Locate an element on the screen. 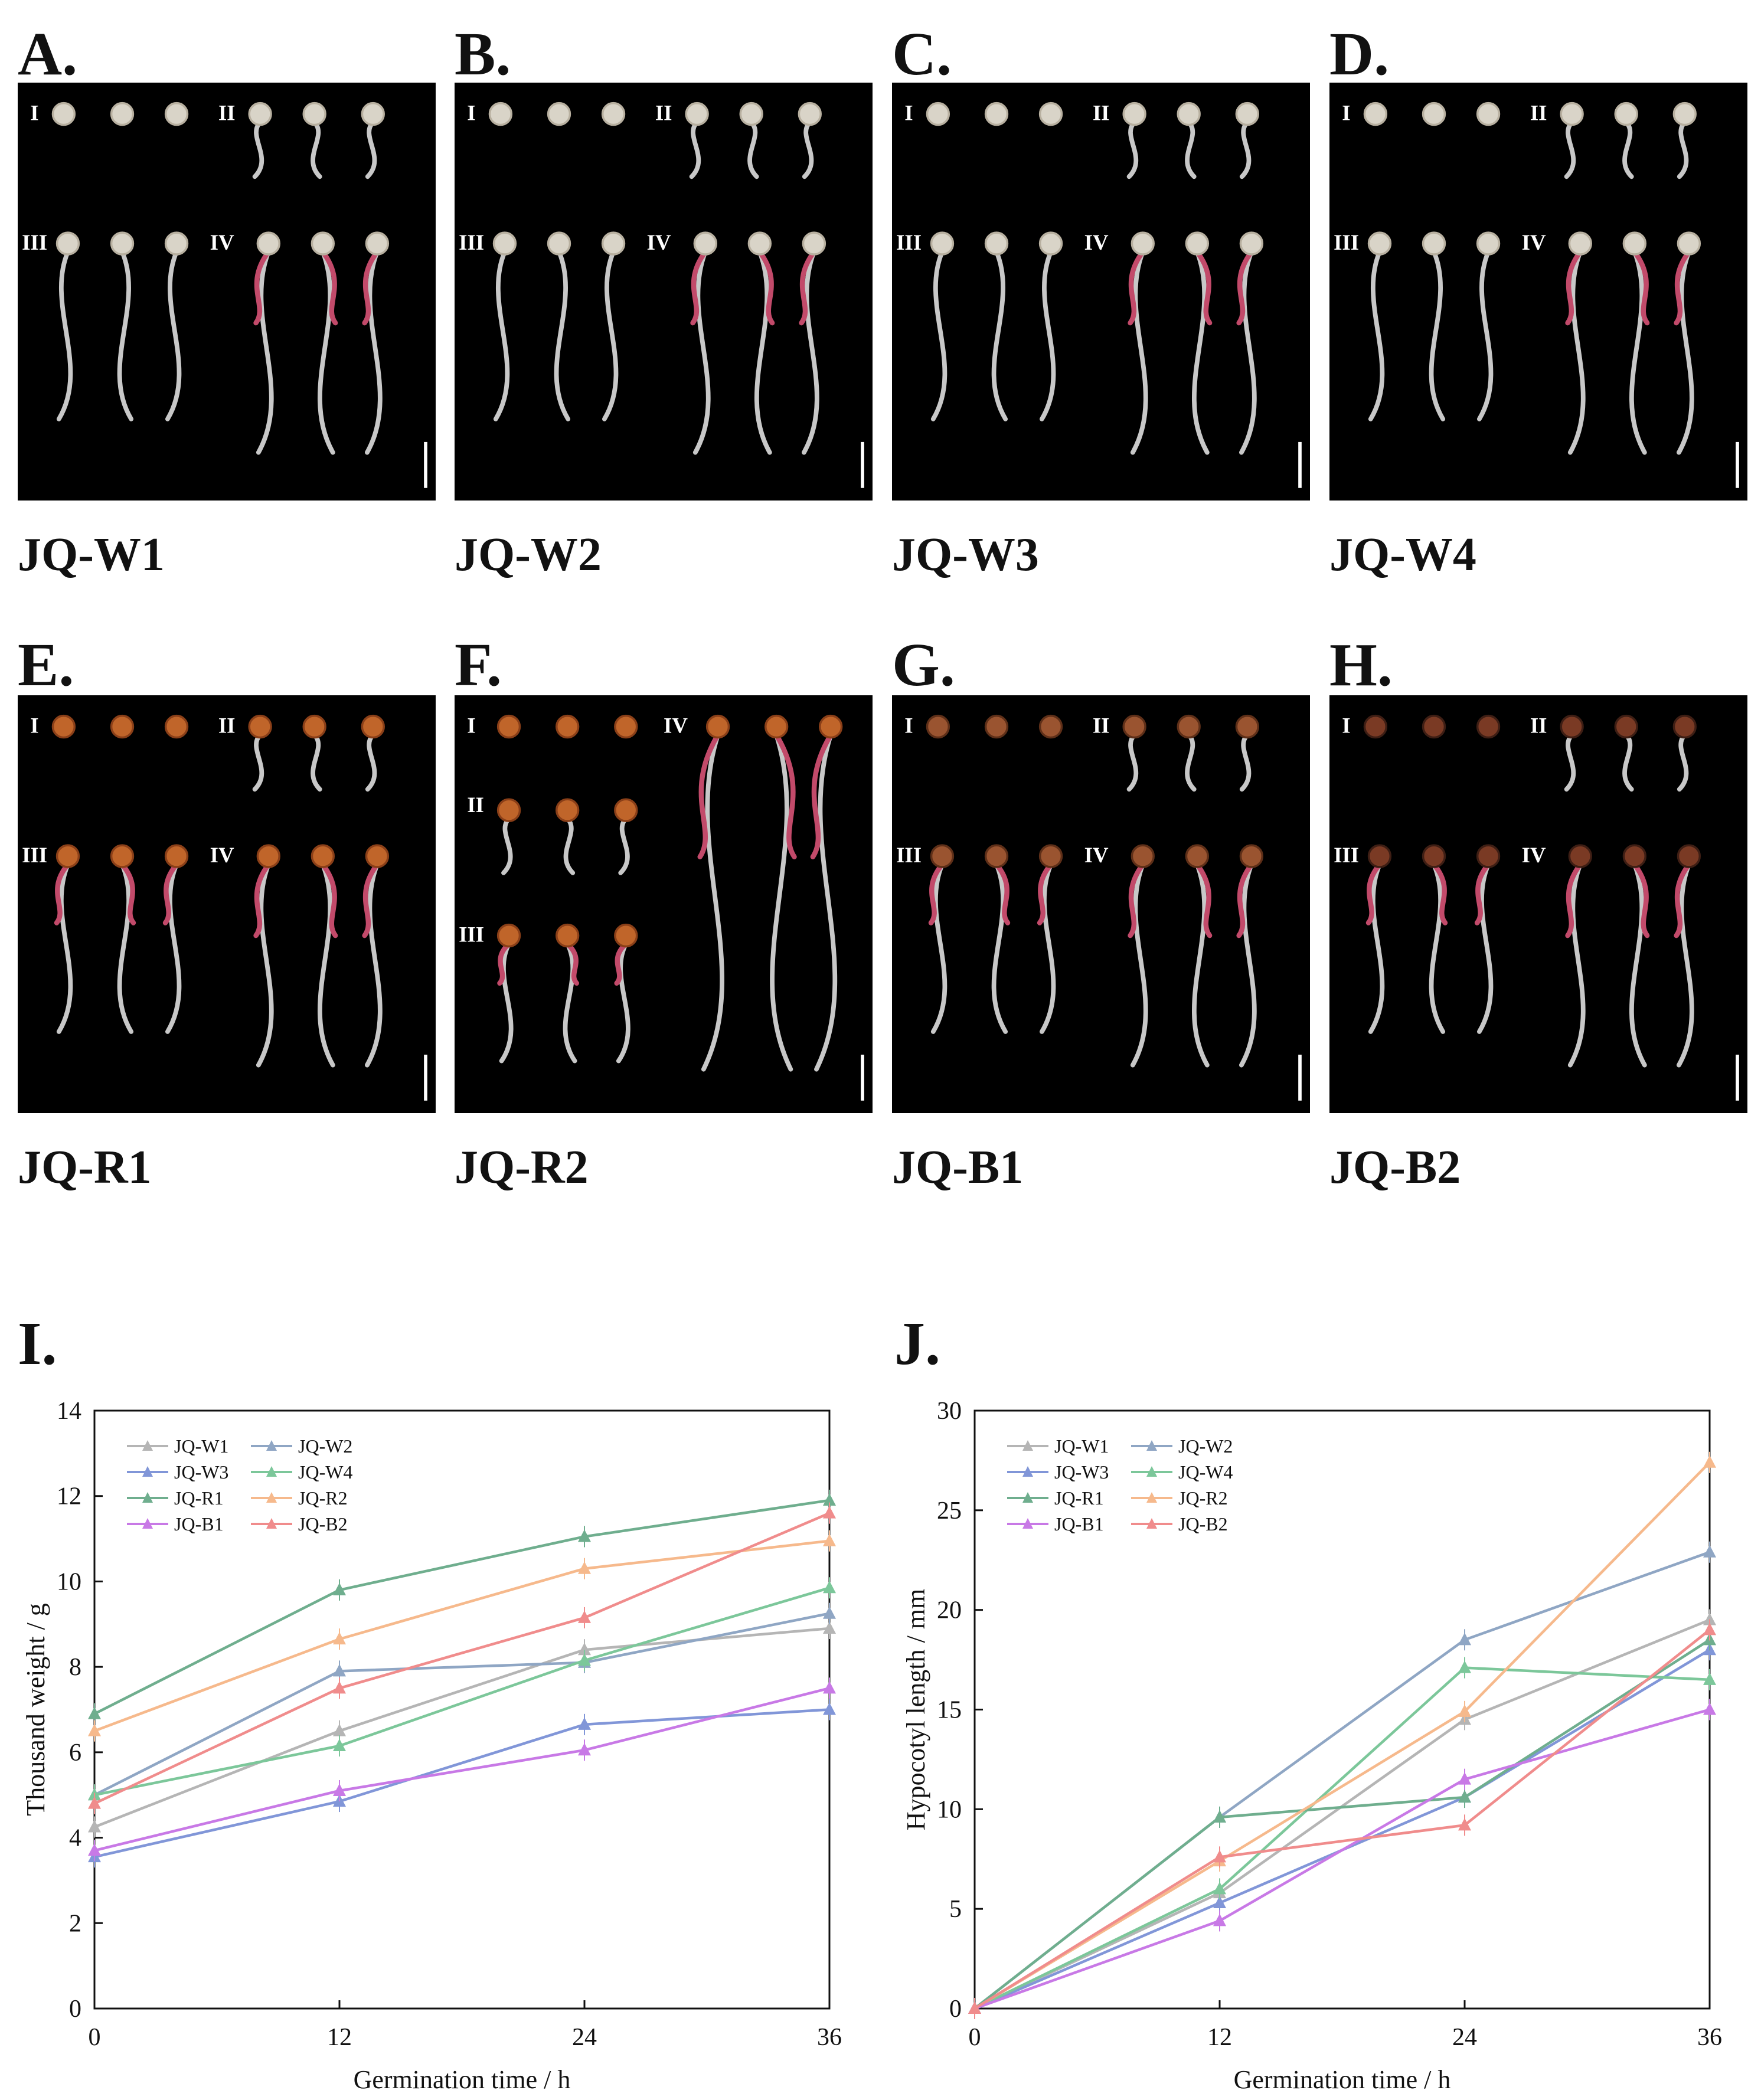 The image size is (1761, 2100). y-tick-label: 6 is located at coordinates (75, 1753).